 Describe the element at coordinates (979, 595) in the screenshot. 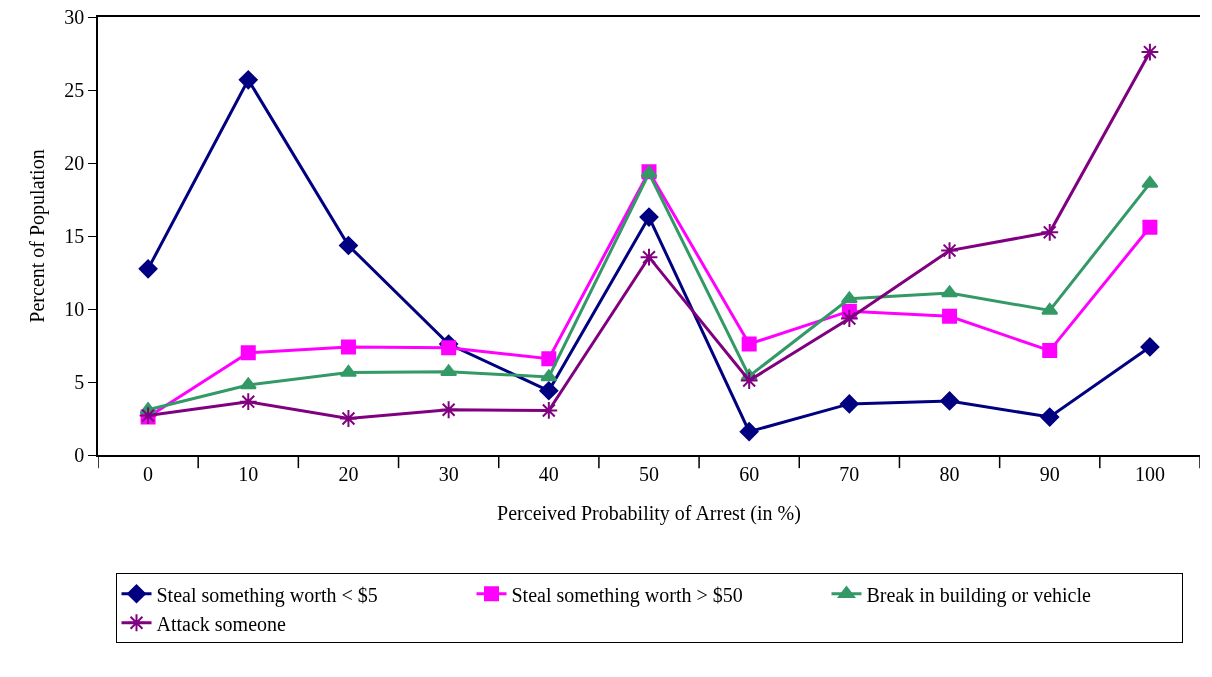

I see `legend-label: Break in building or vehicle` at that location.